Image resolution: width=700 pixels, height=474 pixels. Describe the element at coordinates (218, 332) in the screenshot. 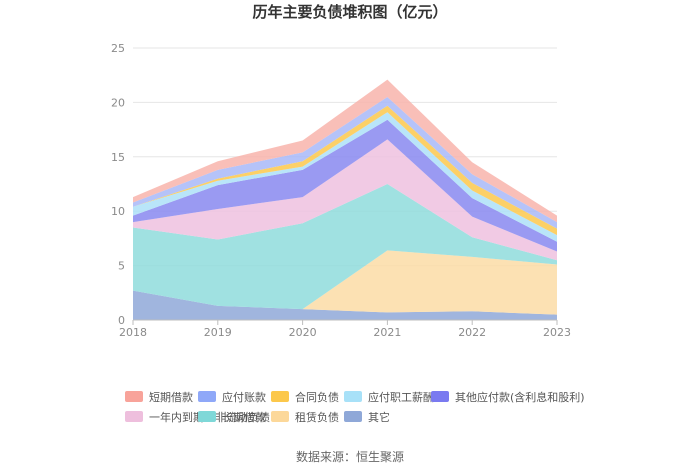

I see `x-tick-label: 2019` at that location.